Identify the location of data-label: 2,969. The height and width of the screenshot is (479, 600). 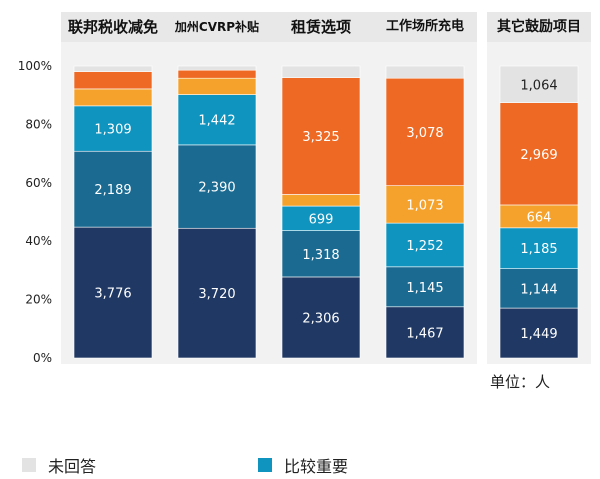
(538, 155).